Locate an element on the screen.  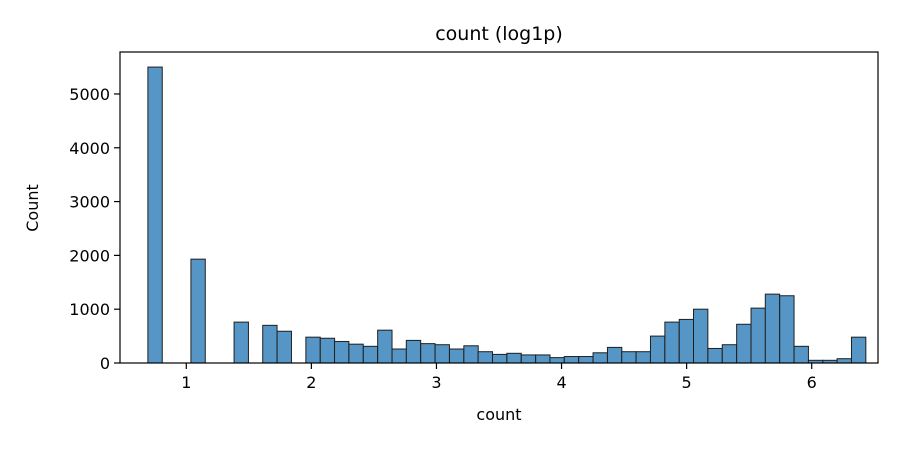
y-tick-label: 5000 is located at coordinates (89, 94).